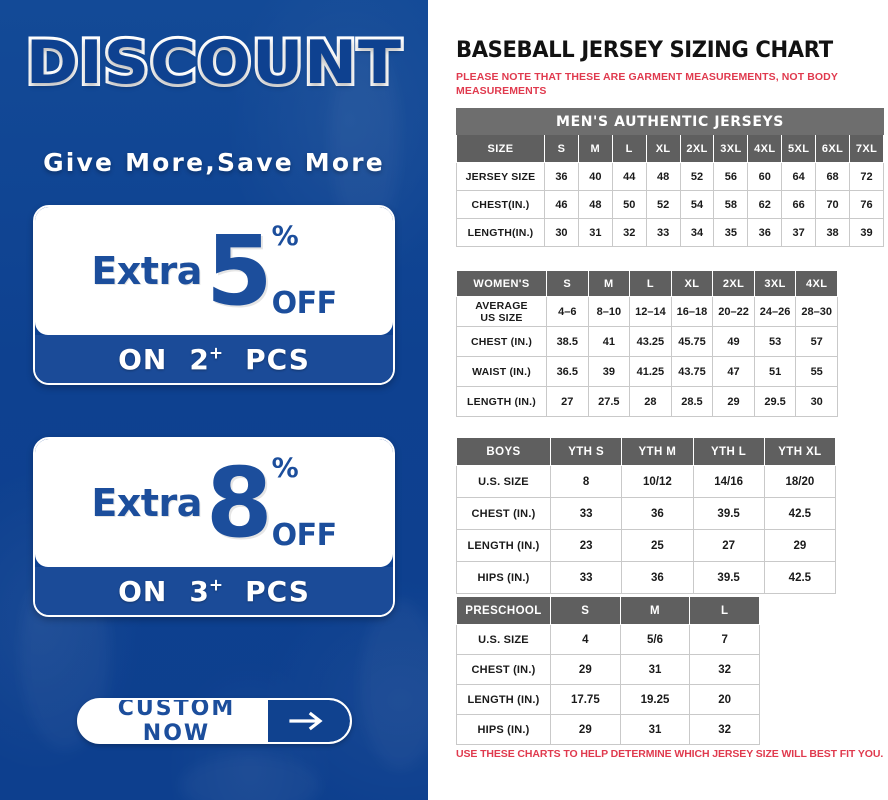  What do you see at coordinates (304, 504) in the screenshot?
I see `offer-percent-off-group: % OFF` at bounding box center [304, 504].